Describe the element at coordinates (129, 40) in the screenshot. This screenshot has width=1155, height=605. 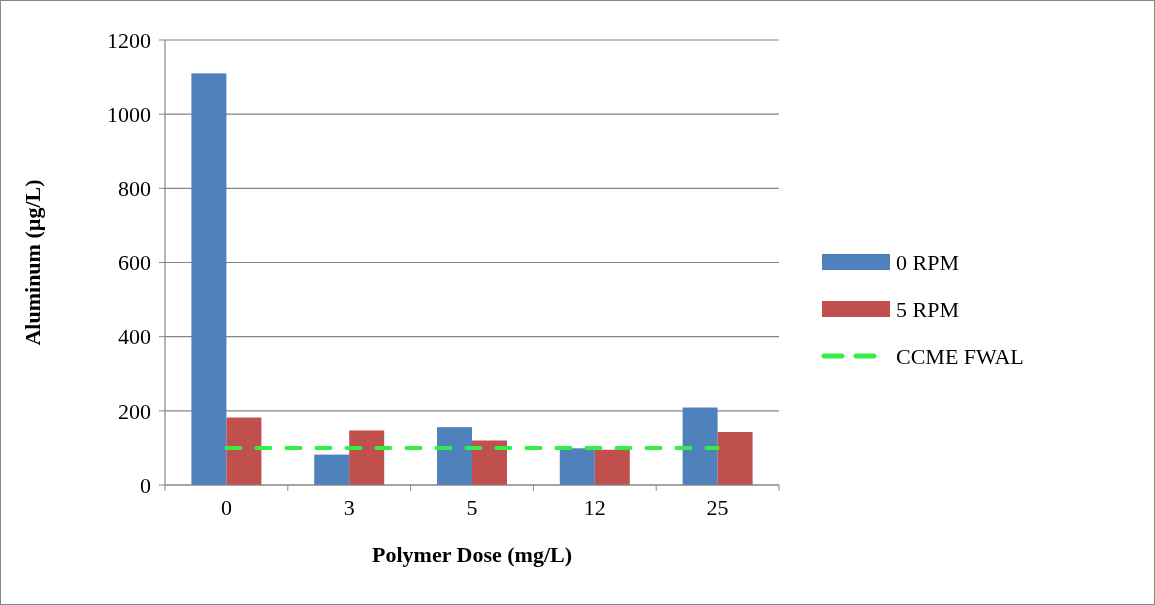
I see `y-tick-label: 1200` at that location.